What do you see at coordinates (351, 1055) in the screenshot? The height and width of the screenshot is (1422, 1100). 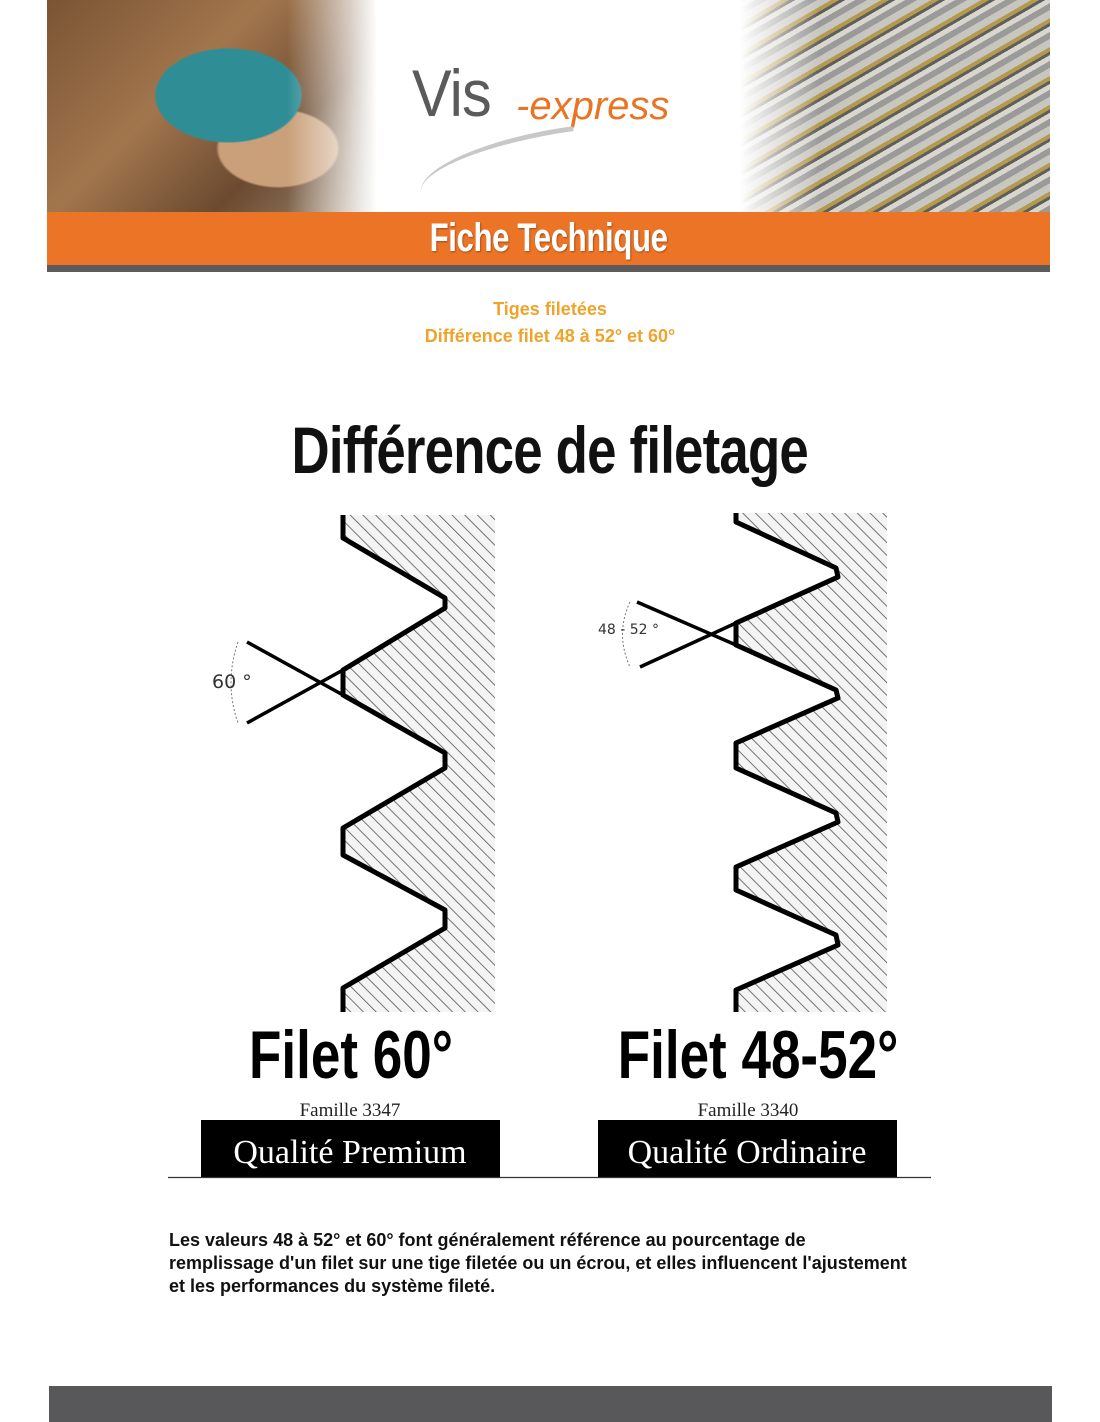 I see `filet-60-label: Filet 60°` at bounding box center [351, 1055].